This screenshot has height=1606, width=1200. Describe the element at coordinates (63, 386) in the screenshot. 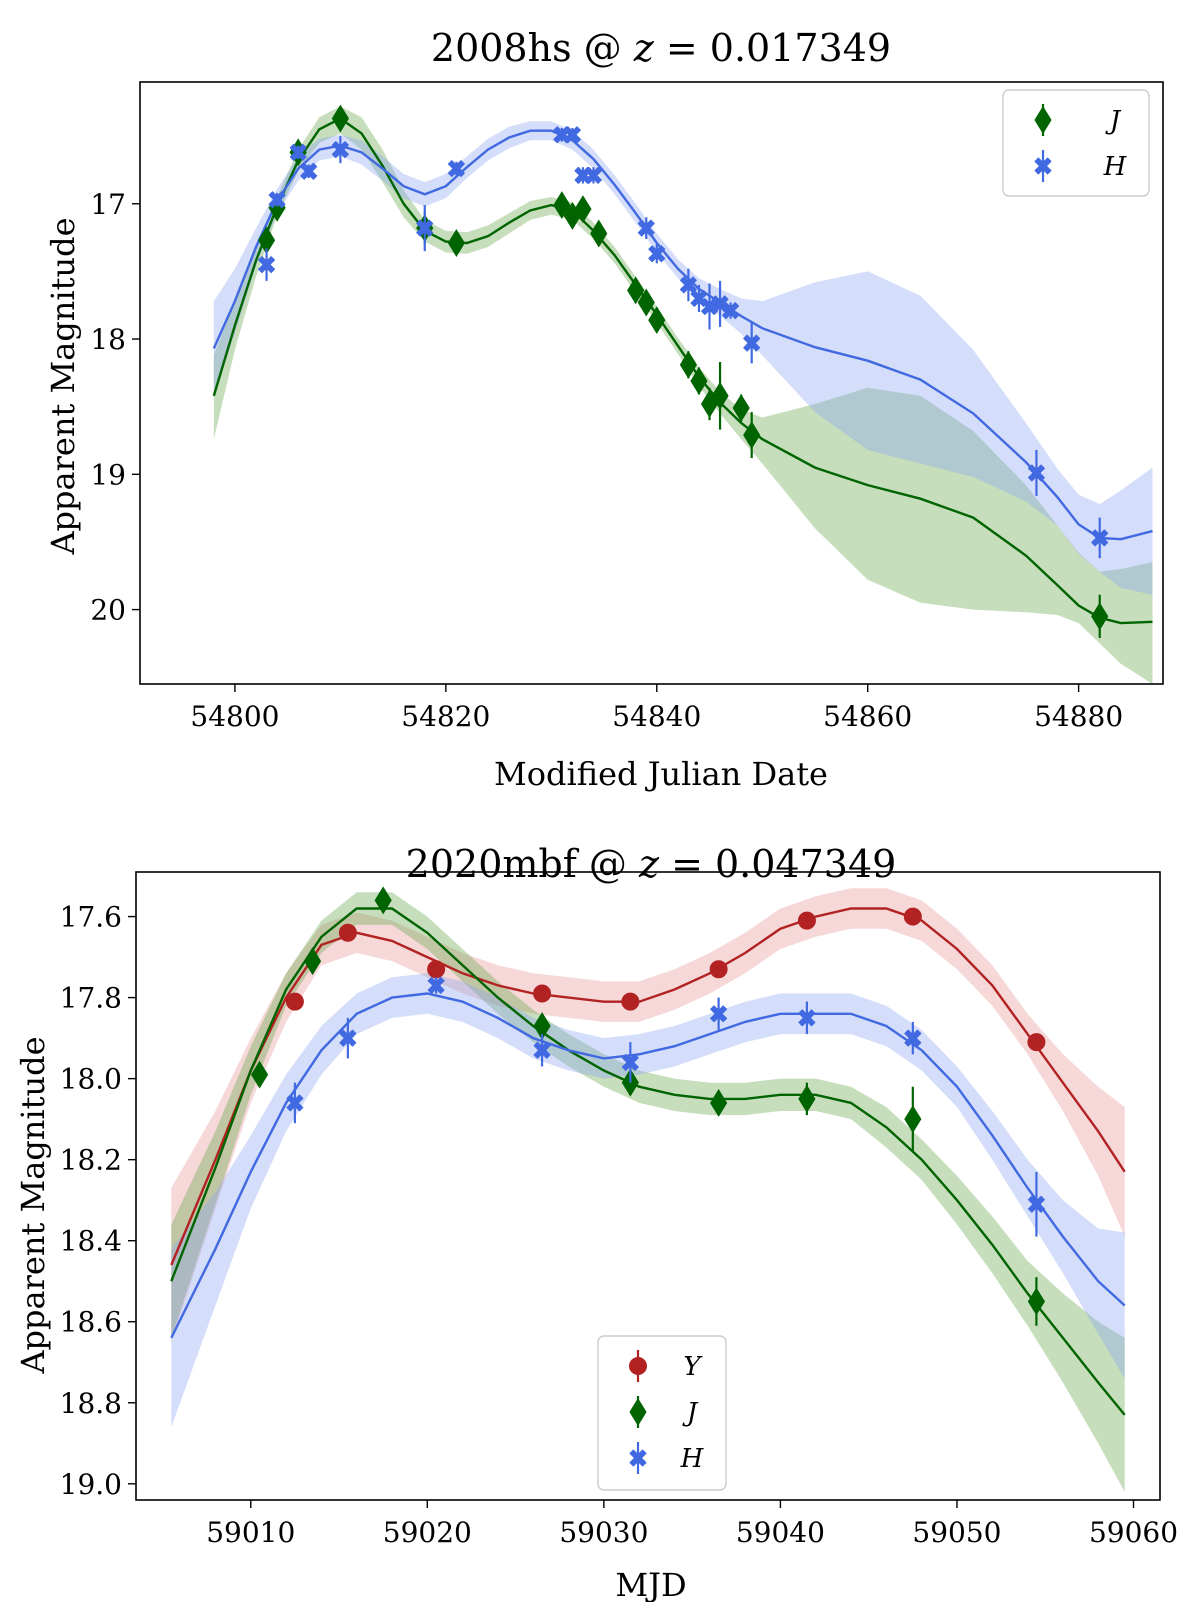

I see `y-axis-label: Apparent Magnitude` at that location.